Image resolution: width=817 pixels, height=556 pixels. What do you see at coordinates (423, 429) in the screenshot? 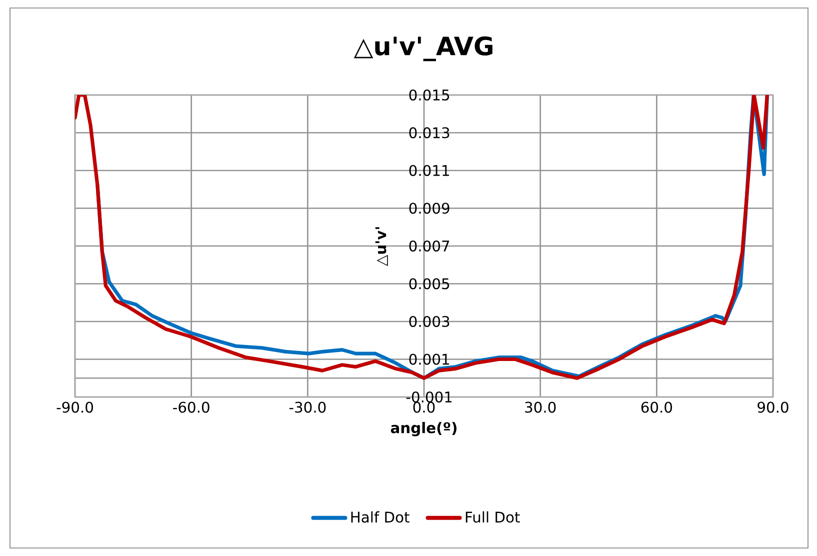
I see `x-axis-title: angle(º)` at bounding box center [423, 429].